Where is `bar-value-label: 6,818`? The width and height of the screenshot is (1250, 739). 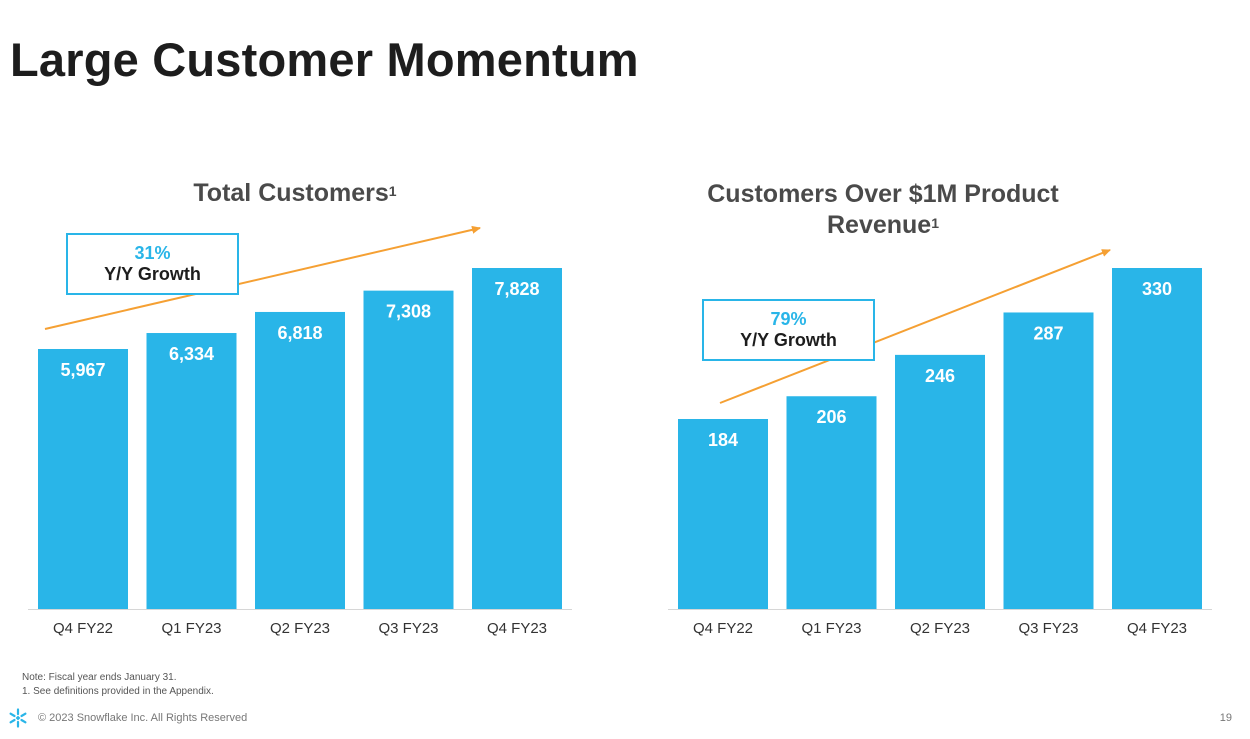 bar-value-label: 6,818 is located at coordinates (299, 333).